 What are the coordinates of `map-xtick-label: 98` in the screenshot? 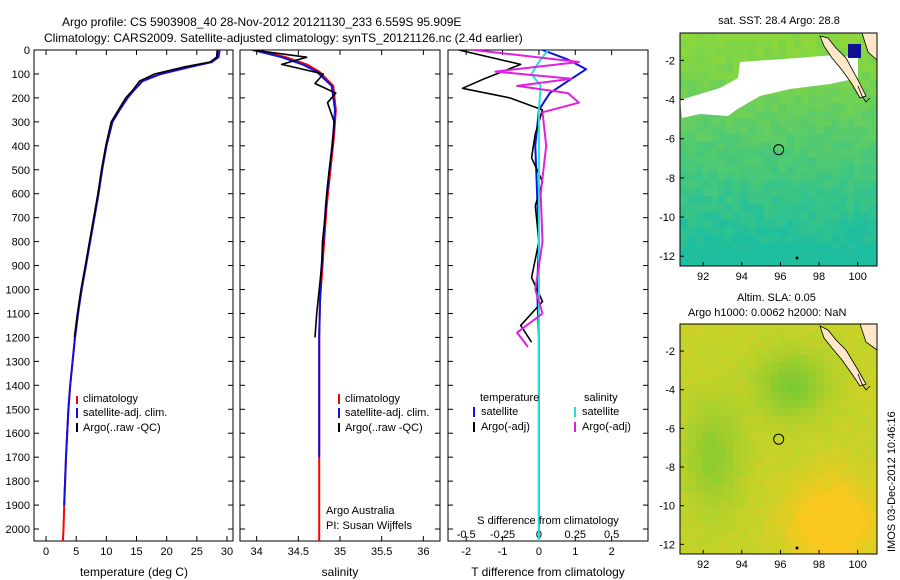 It's located at (819, 565).